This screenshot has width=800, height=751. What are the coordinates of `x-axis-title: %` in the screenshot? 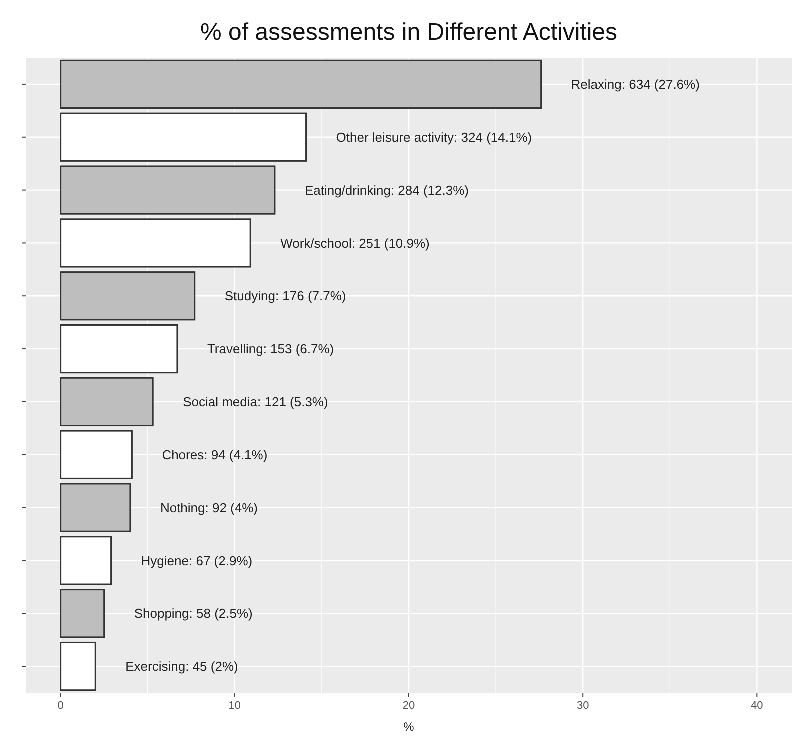 It's located at (409, 727).